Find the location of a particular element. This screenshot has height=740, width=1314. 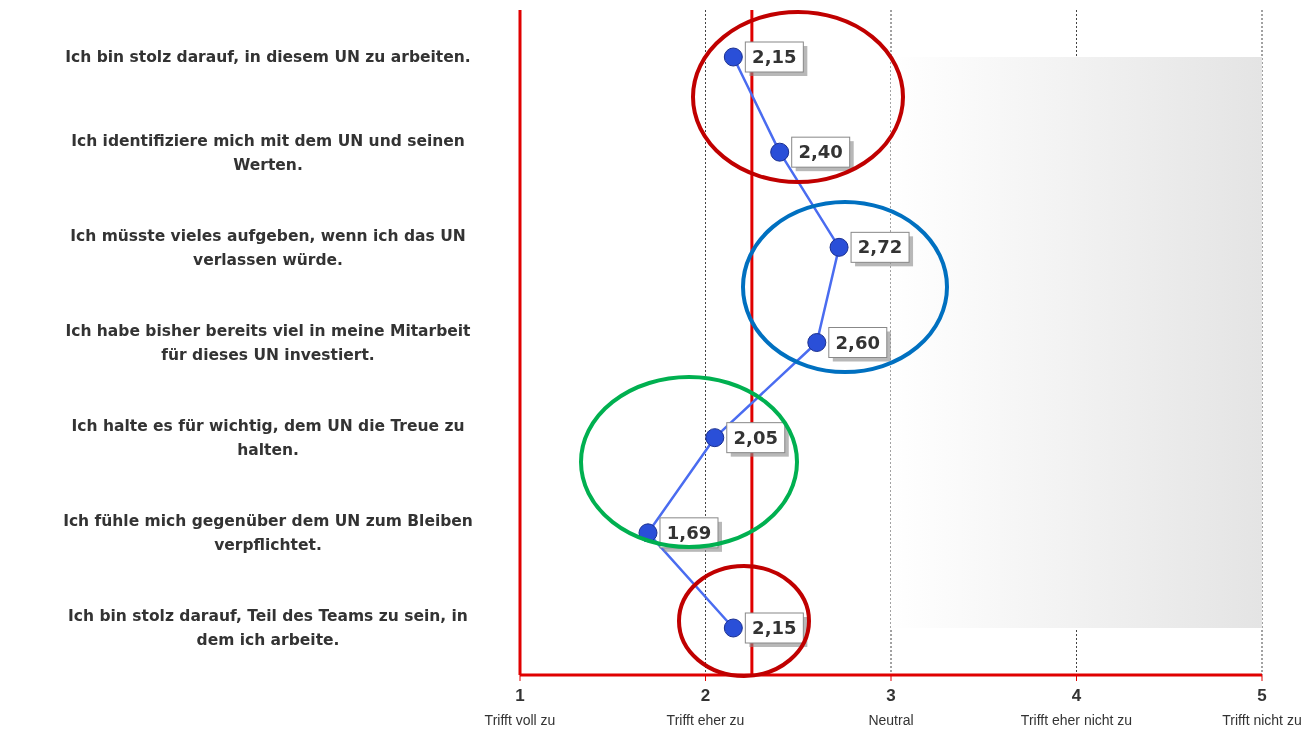

y-tick-label: Ich müsste vieles aufgeben, wenn ich das UN verlassen würde. is located at coordinates (268, 247).